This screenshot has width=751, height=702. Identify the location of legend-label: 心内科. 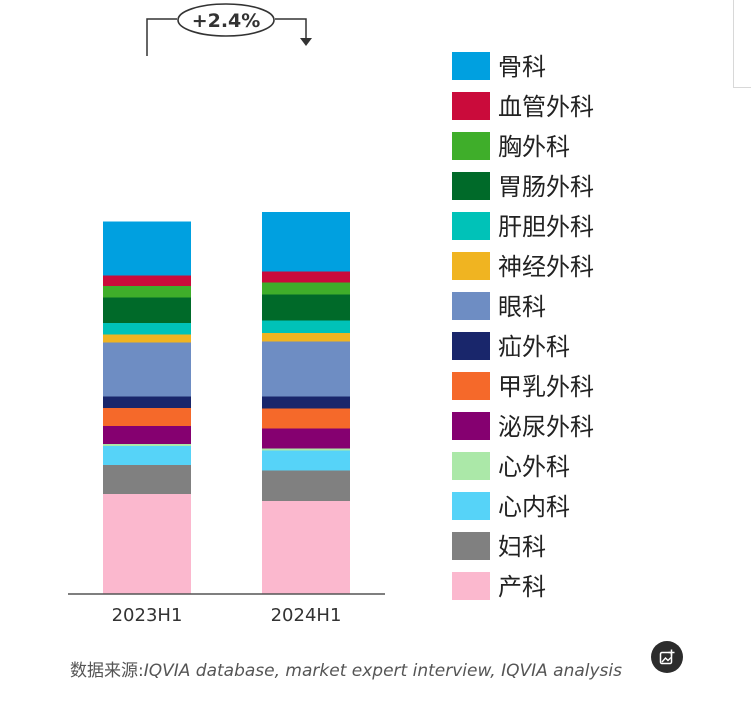
(534, 507).